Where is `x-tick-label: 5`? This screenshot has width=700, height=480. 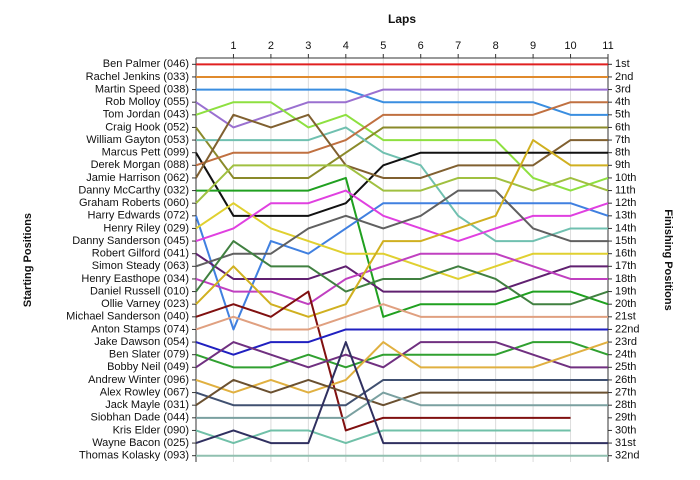
x-tick-label: 5 is located at coordinates (383, 46).